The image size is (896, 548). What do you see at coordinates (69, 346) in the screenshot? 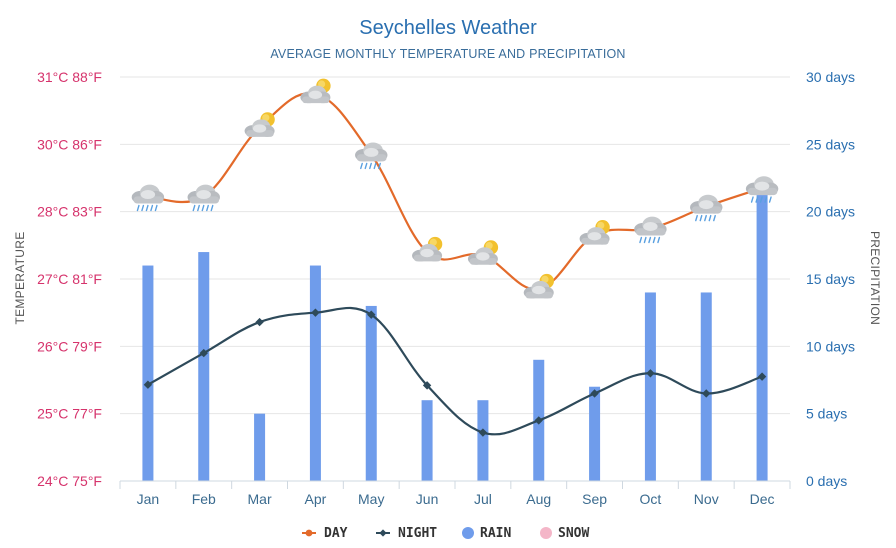
I see `left-tick-label: 26°C 79°F` at bounding box center [69, 346].